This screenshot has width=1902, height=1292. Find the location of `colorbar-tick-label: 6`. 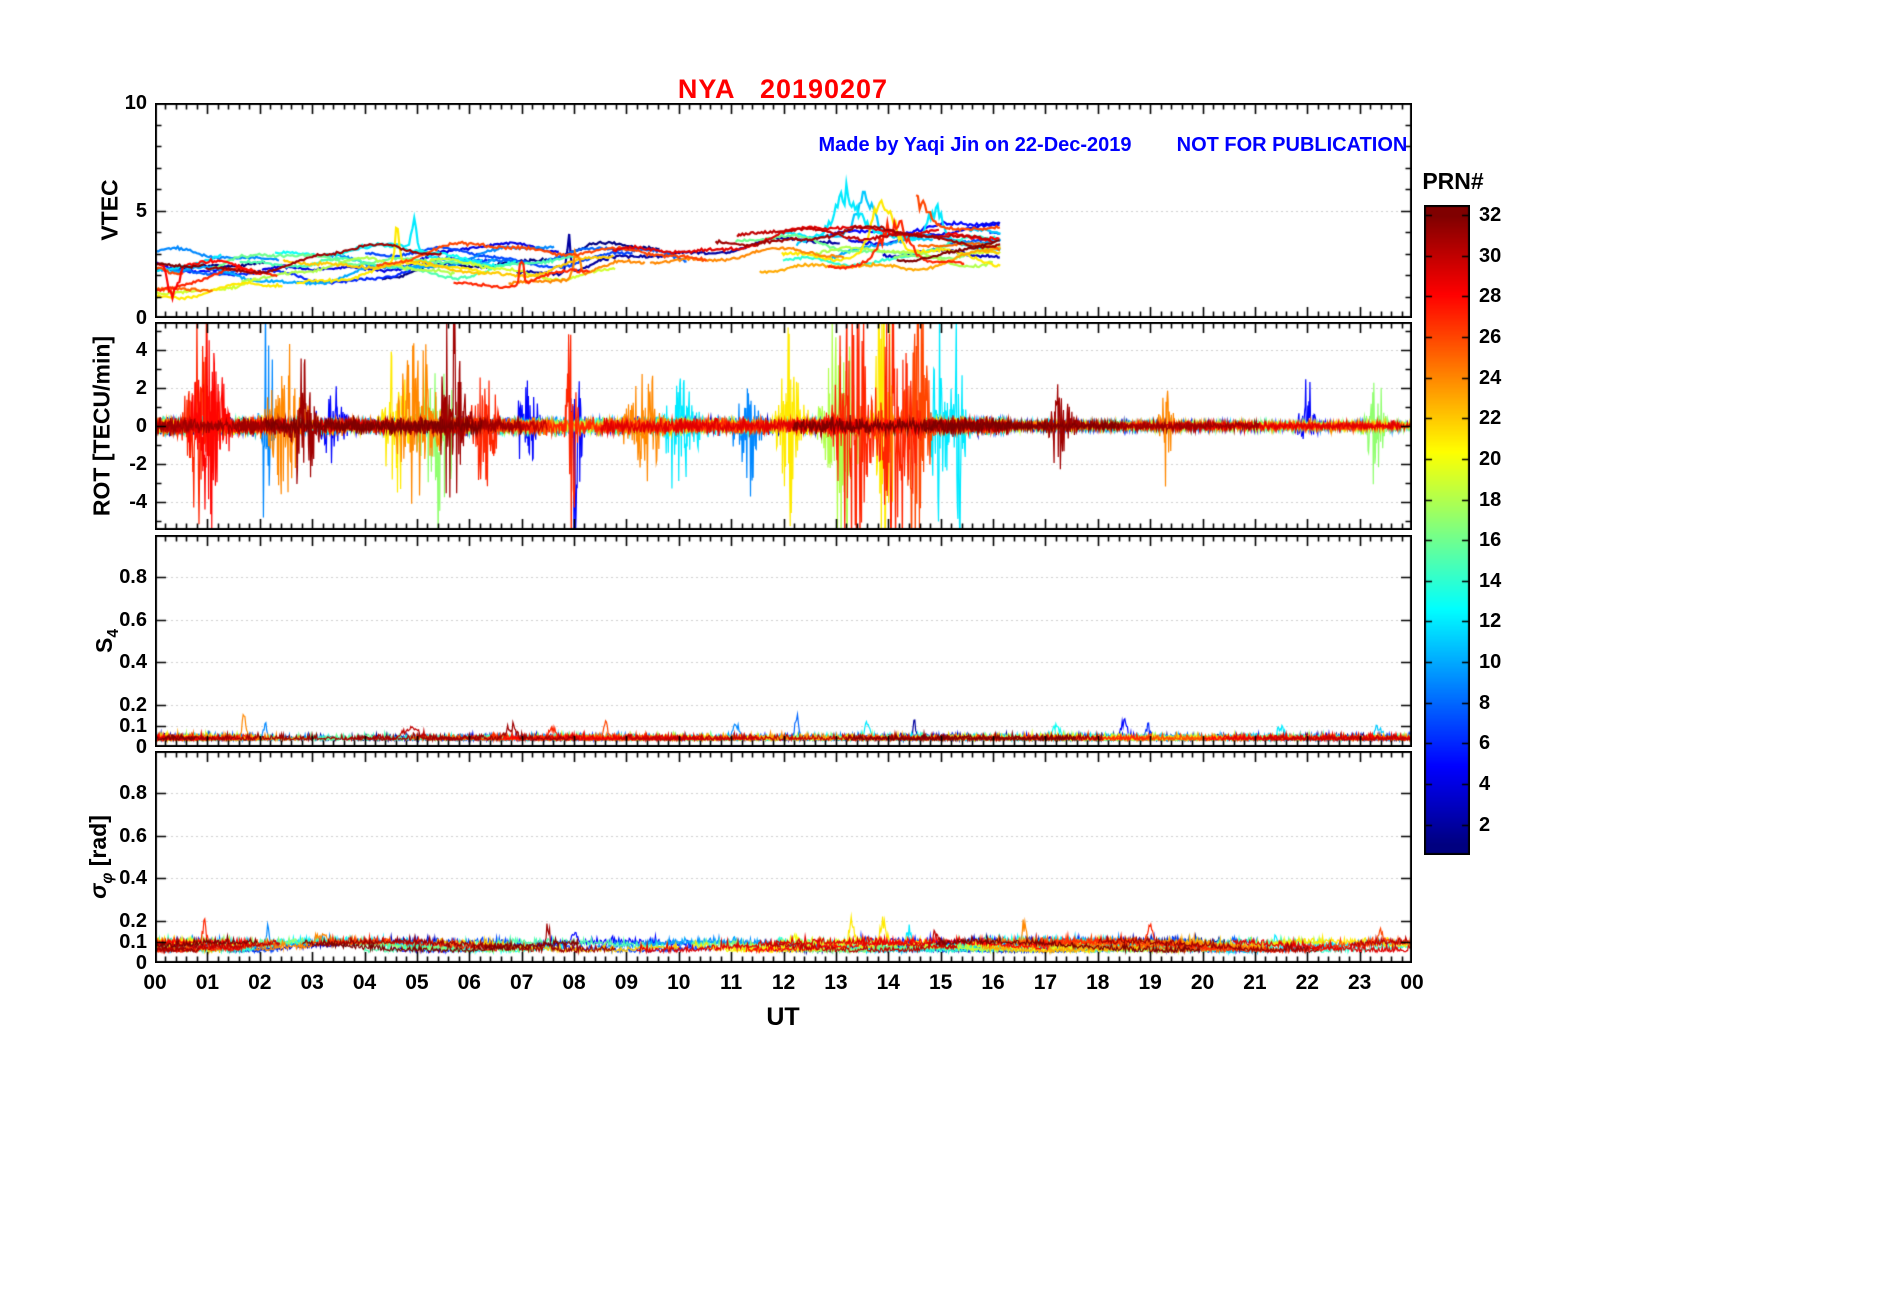

colorbar-tick-label: 6 is located at coordinates (1485, 742).